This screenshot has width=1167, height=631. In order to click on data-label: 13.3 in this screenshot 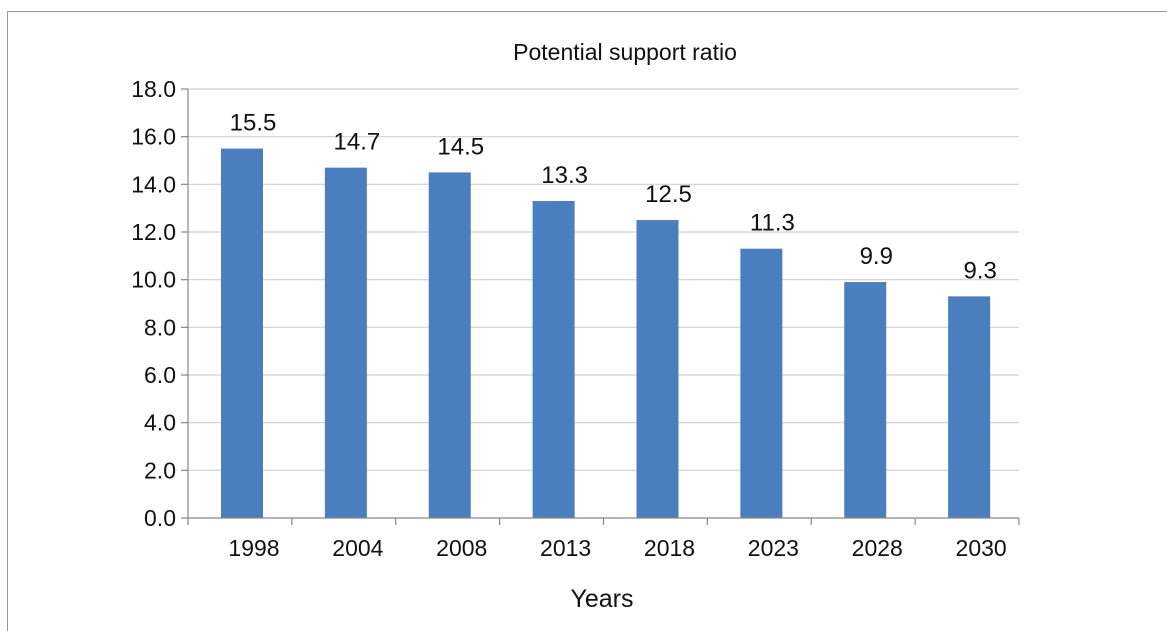, I will do `click(564, 175)`.